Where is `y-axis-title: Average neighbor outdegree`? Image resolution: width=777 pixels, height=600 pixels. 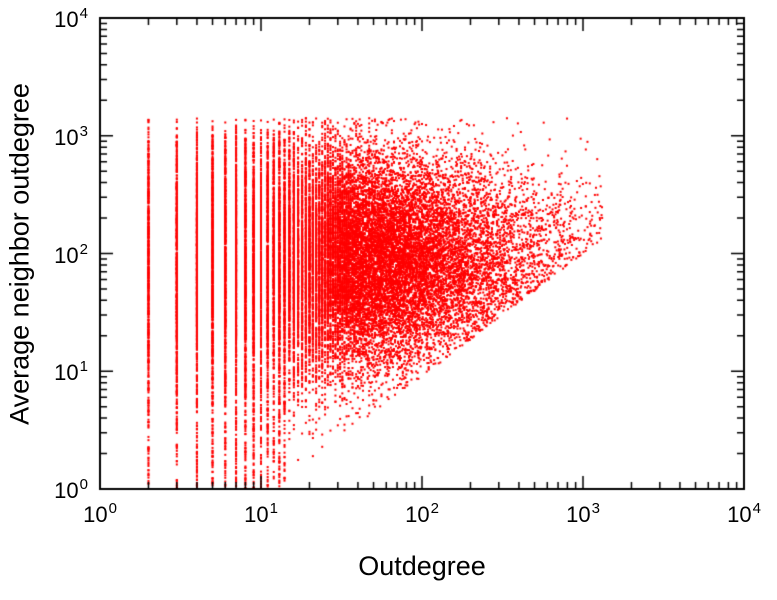 y-axis-title: Average neighbor outdegree is located at coordinates (19, 253).